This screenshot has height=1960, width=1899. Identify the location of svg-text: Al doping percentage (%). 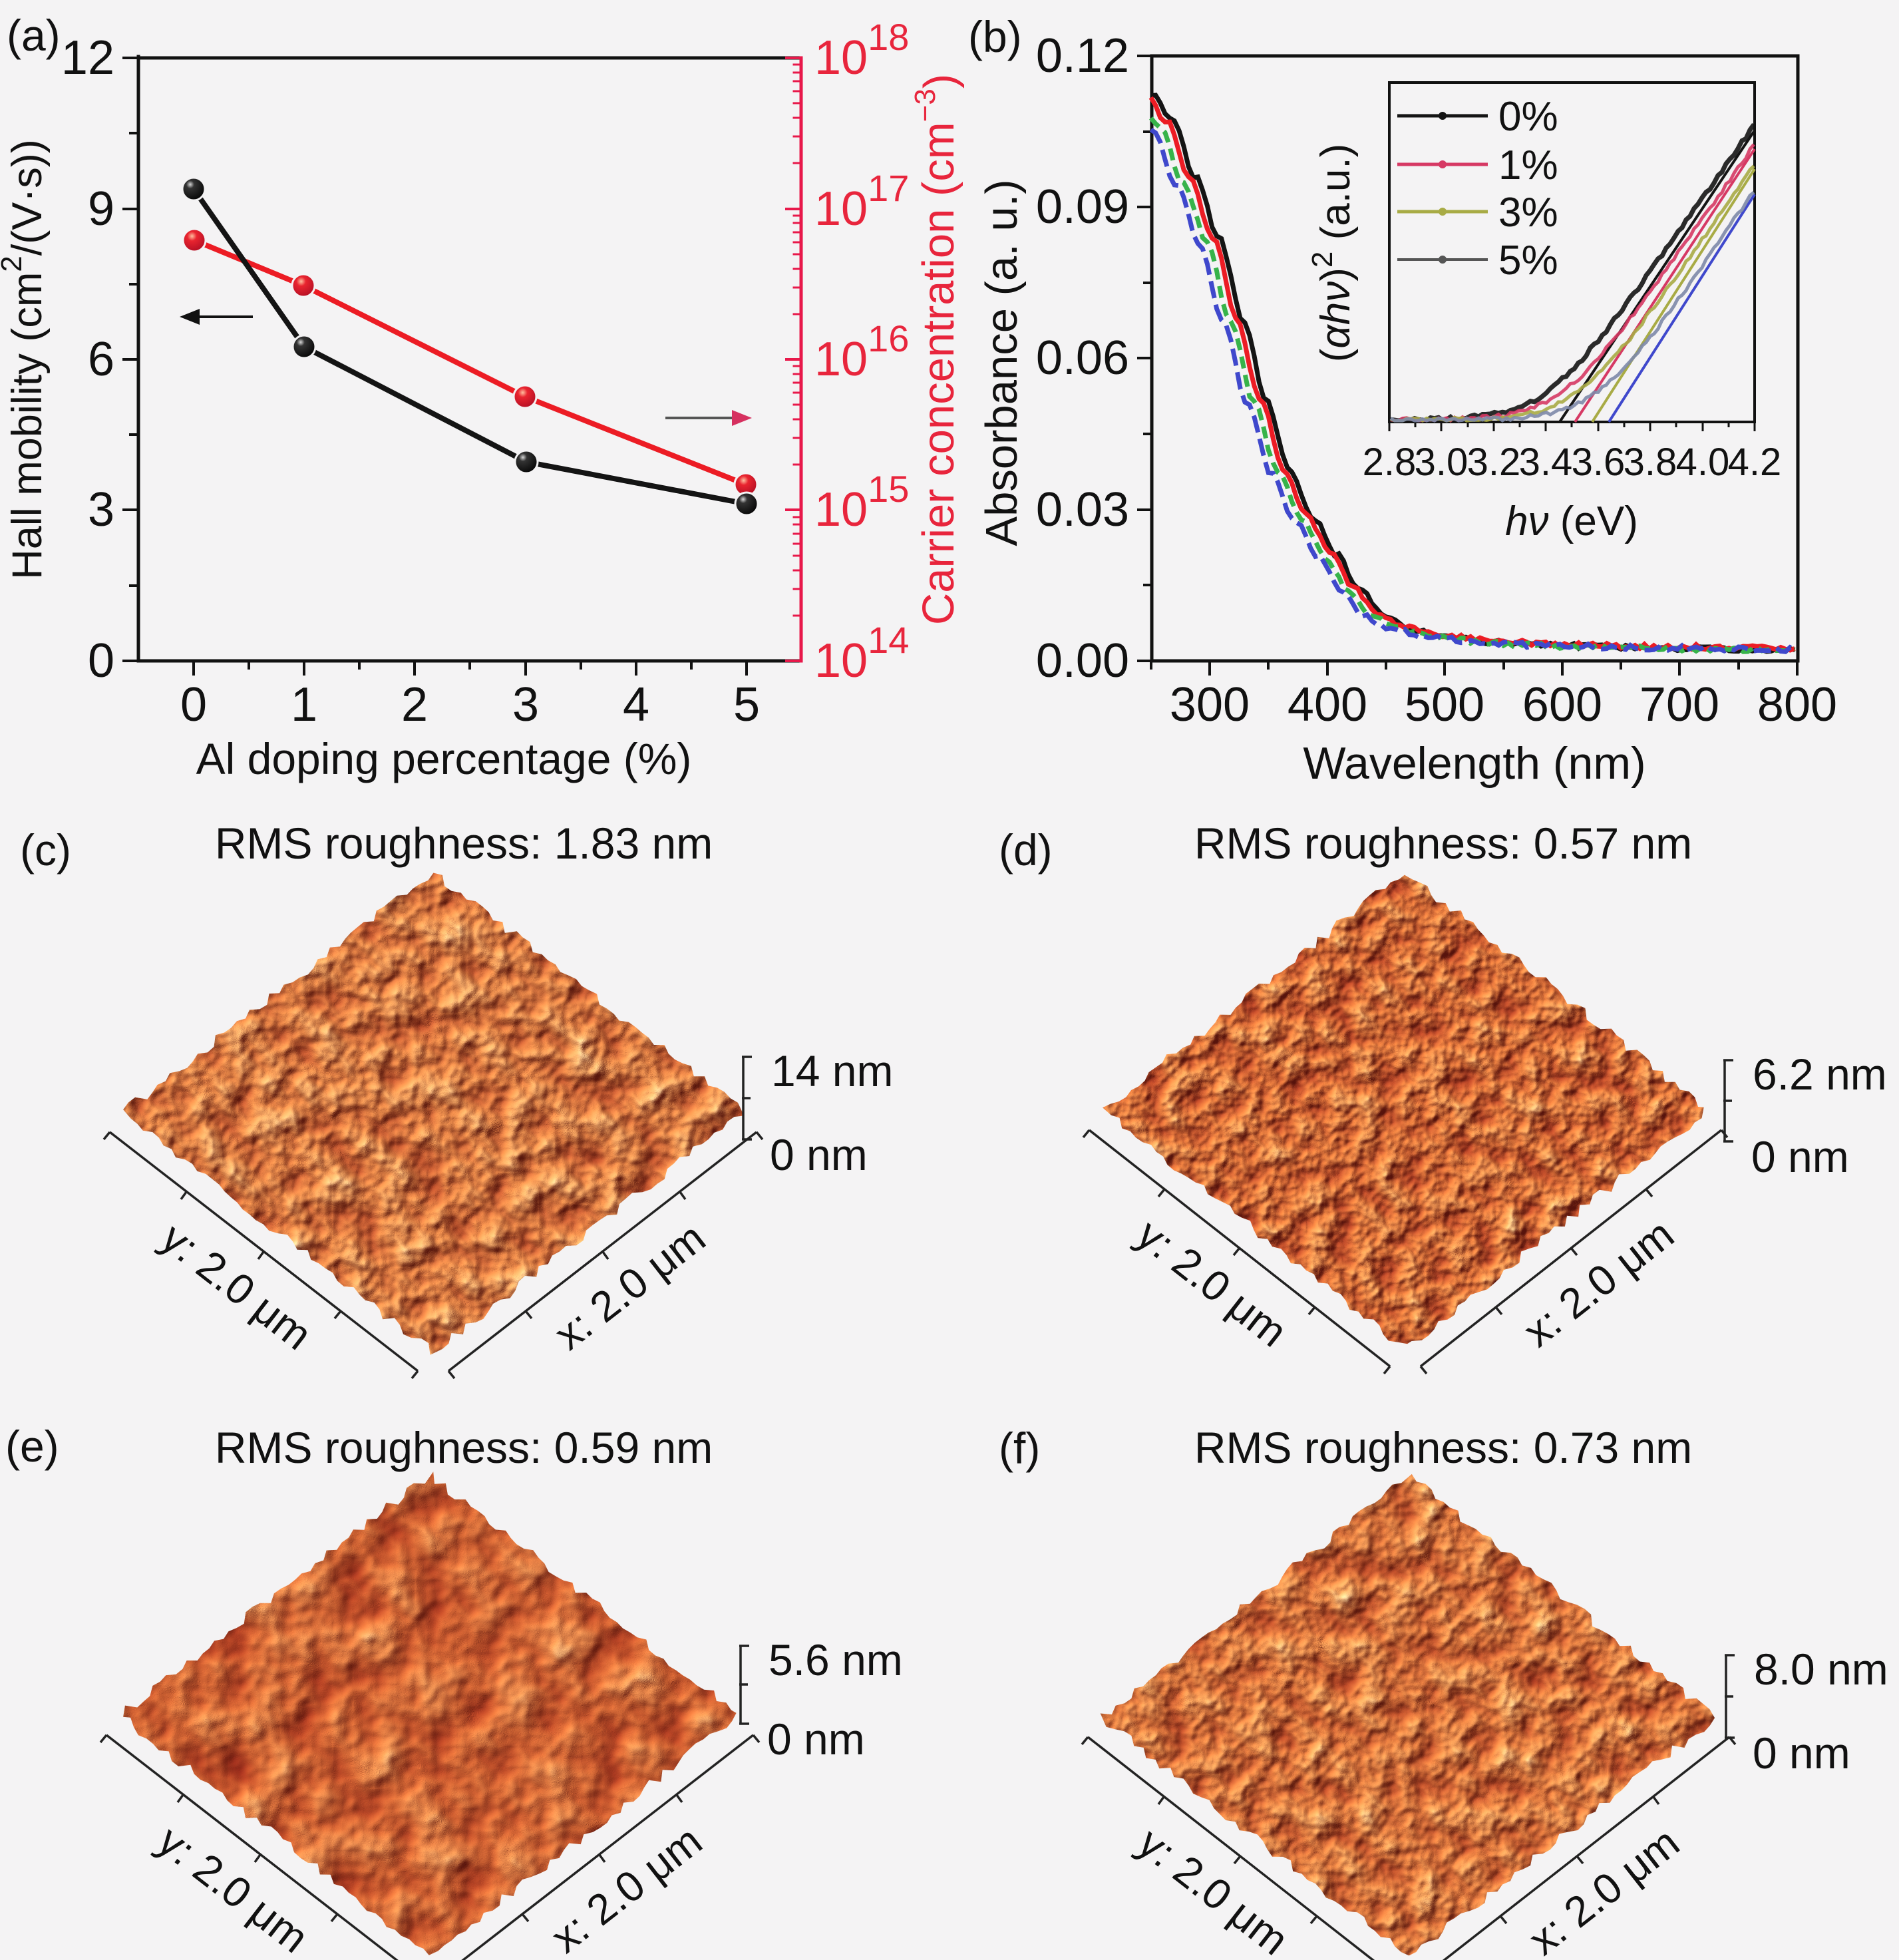
(444, 758).